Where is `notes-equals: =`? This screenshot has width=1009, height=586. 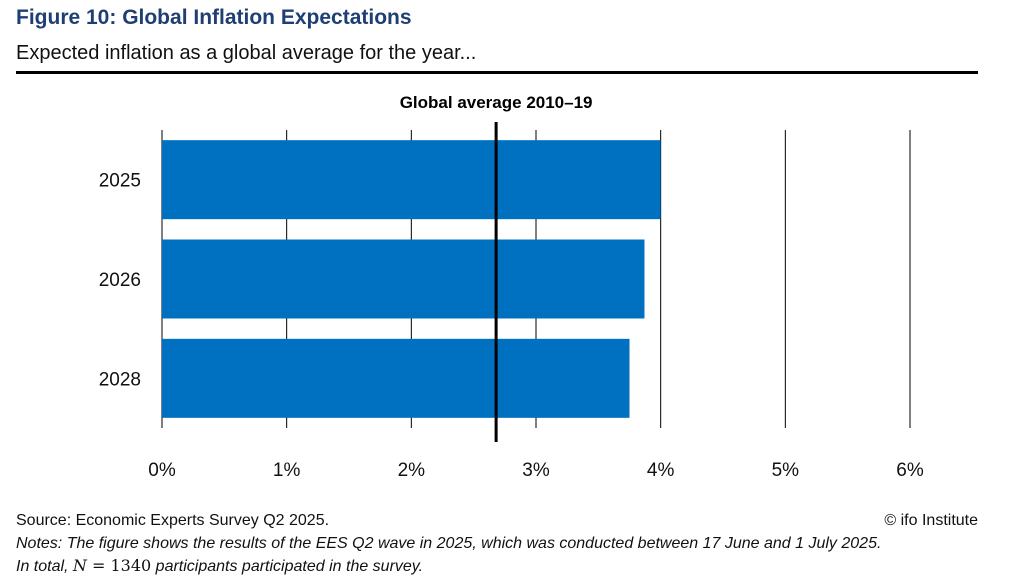
notes-equals: = is located at coordinates (98, 565).